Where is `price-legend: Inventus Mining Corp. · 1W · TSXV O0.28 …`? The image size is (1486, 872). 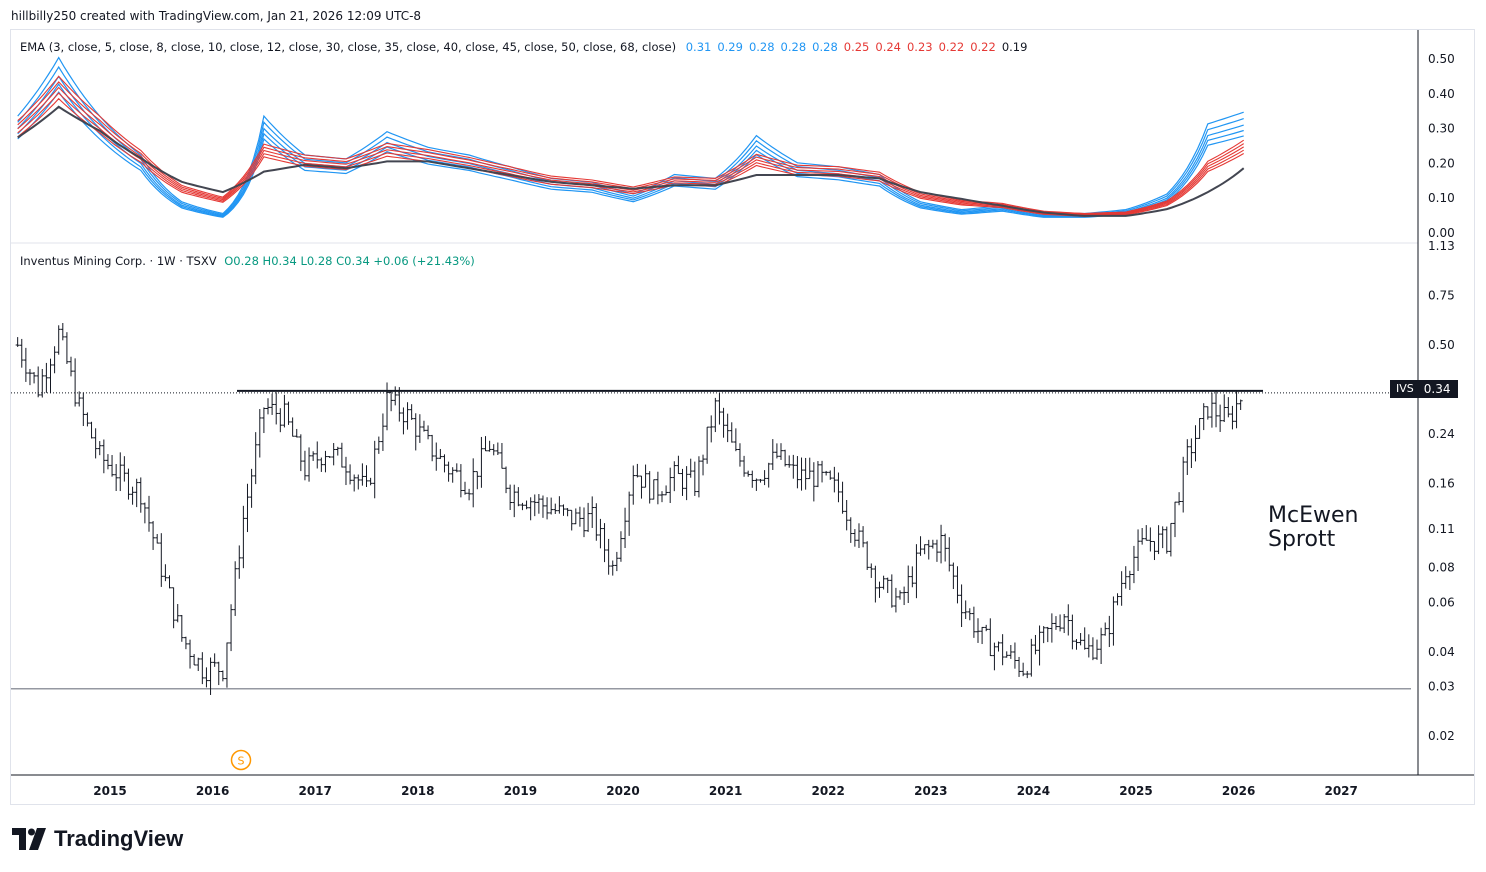 price-legend: Inventus Mining Corp. · 1W · TSXV O0.28 … is located at coordinates (247, 261).